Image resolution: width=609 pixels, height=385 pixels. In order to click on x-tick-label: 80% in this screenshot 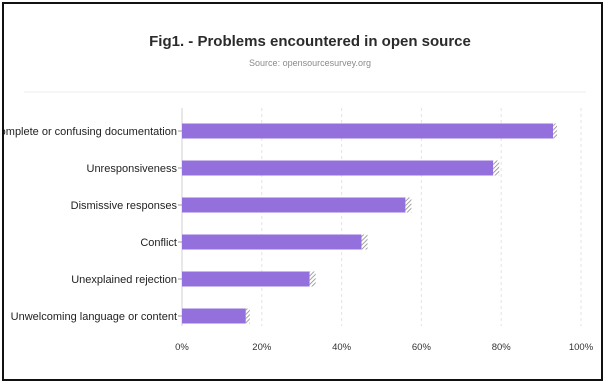, I will do `click(502, 347)`.